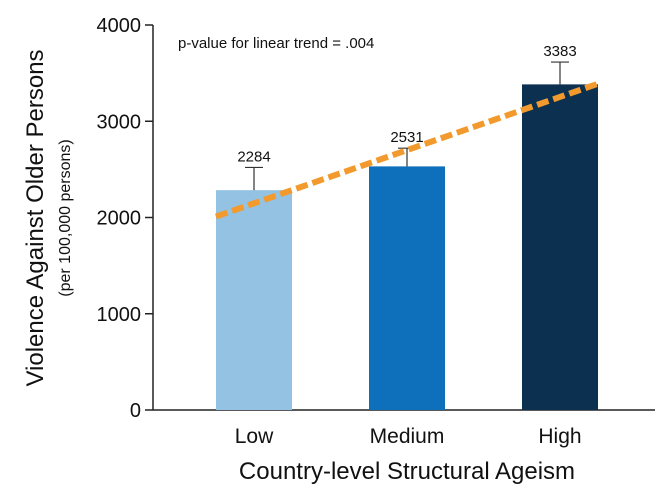 The width and height of the screenshot is (662, 485). I want to click on y-axis-label: Violence Against Older Persons, so click(35, 217).